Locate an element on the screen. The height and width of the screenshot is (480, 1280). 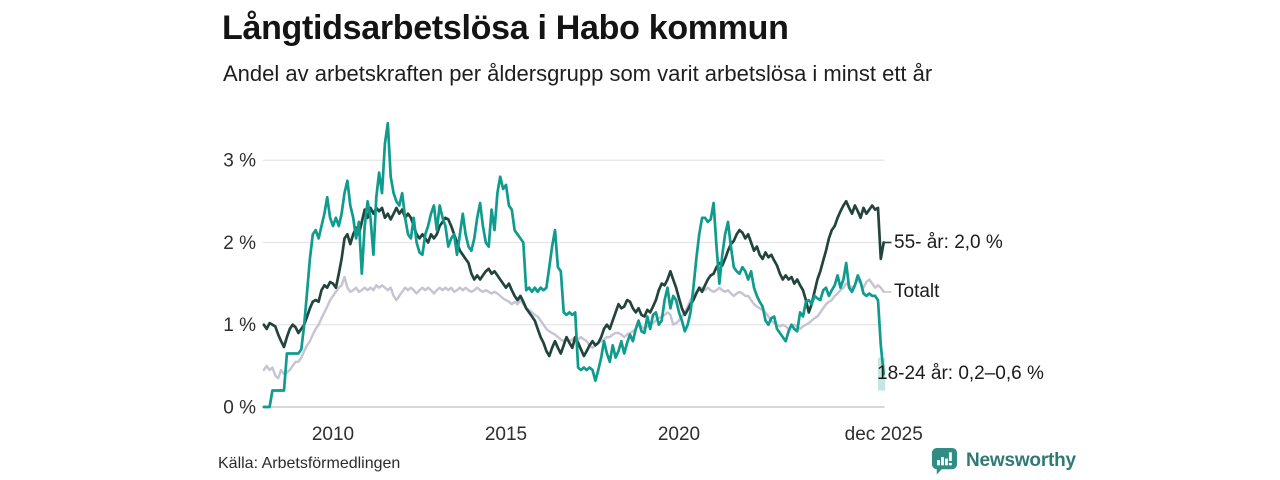
x-tick-label: 2015 is located at coordinates (506, 434).